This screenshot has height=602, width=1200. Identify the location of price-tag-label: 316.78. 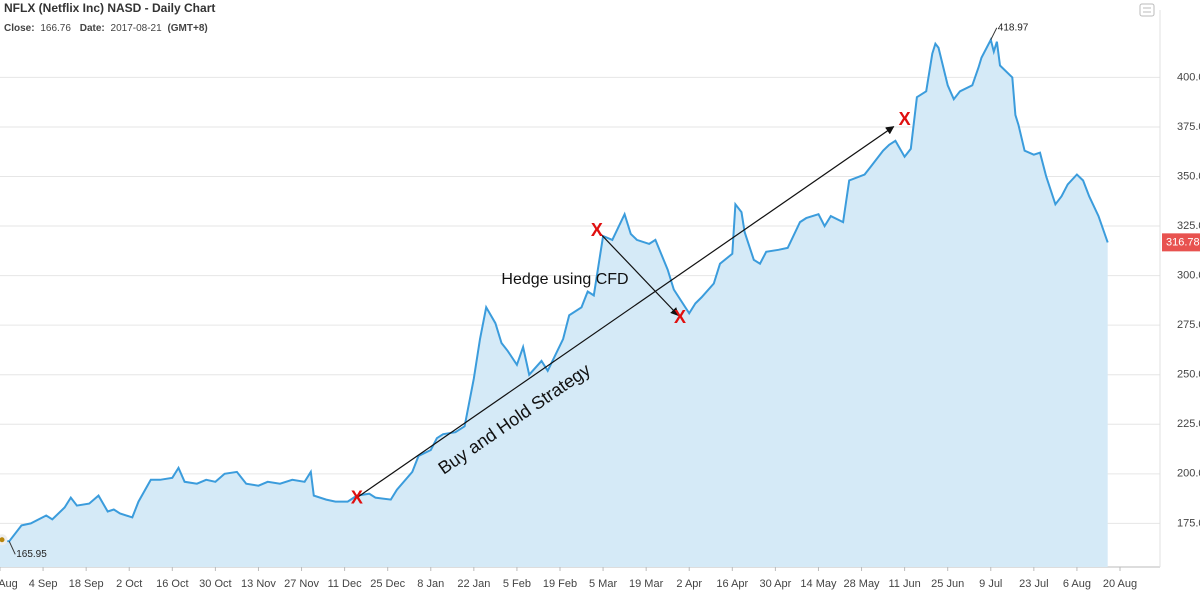
(1183, 242).